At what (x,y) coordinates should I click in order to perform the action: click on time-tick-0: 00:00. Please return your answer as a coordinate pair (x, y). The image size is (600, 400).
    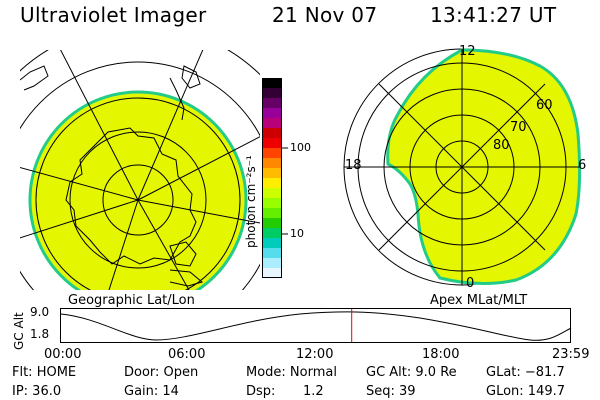
    Looking at the image, I should click on (63, 354).